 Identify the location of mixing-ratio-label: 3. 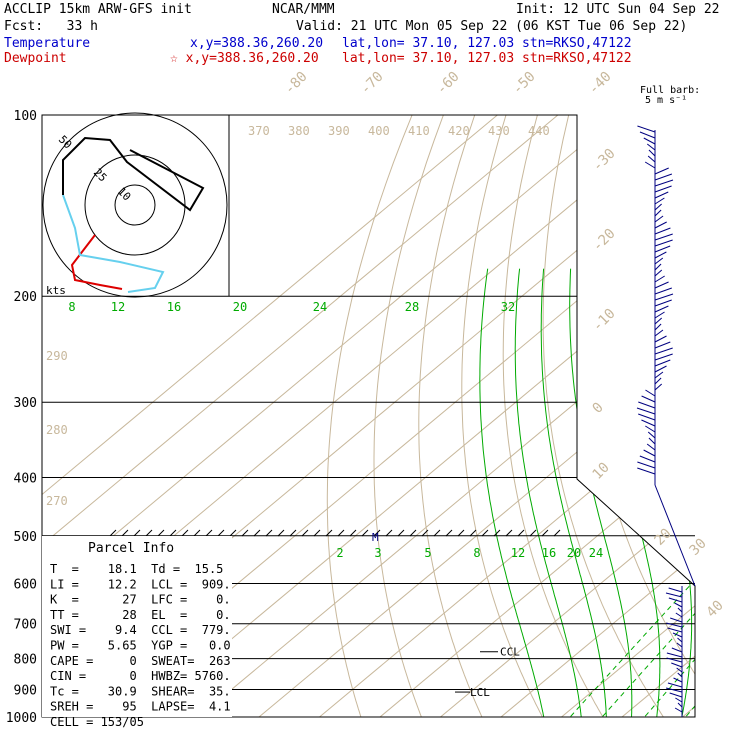
(377, 553).